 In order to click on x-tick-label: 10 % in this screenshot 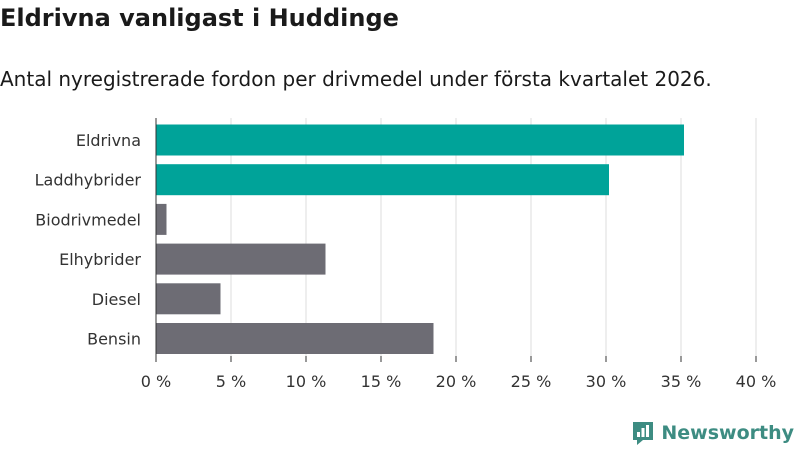, I will do `click(306, 381)`.